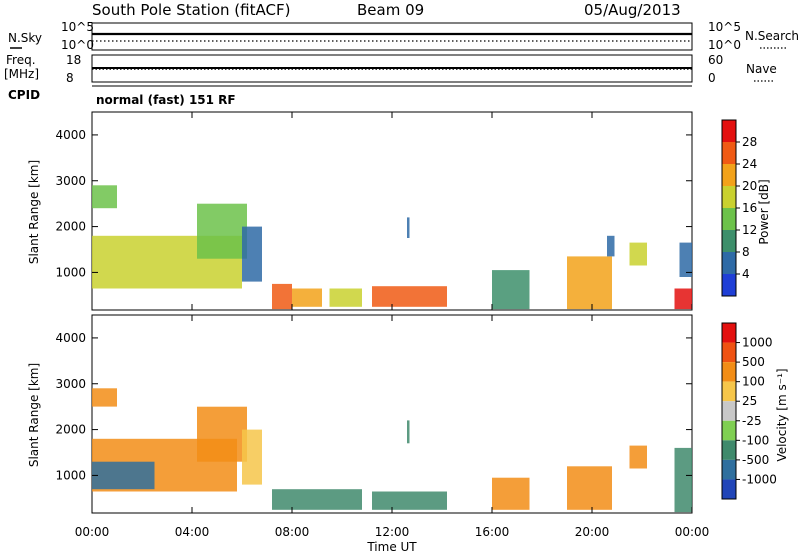 Image resolution: width=800 pixels, height=554 pixels. Describe the element at coordinates (772, 36) in the screenshot. I see `nsearch-label: N.Search` at that location.